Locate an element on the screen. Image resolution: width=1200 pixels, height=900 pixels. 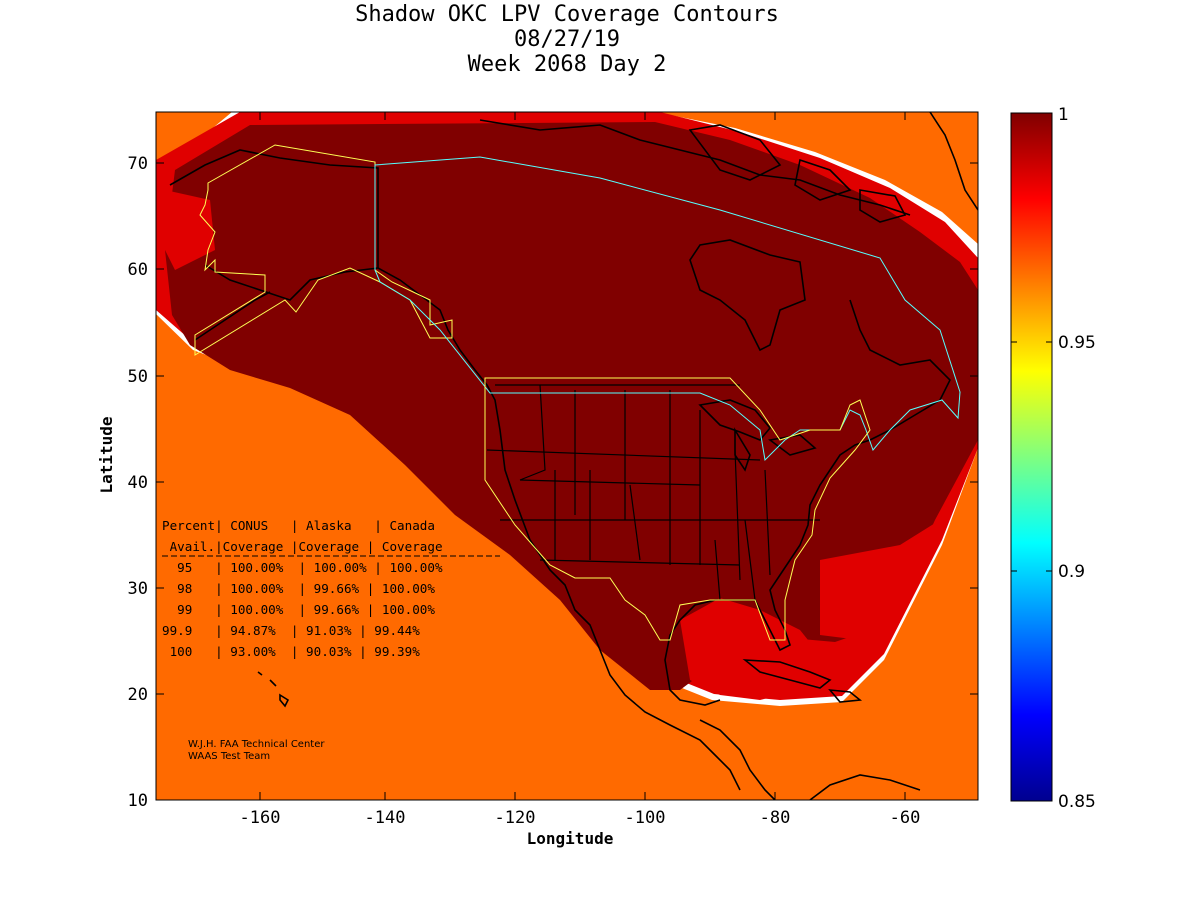
x-tick-label: -120 is located at coordinates (515, 818).